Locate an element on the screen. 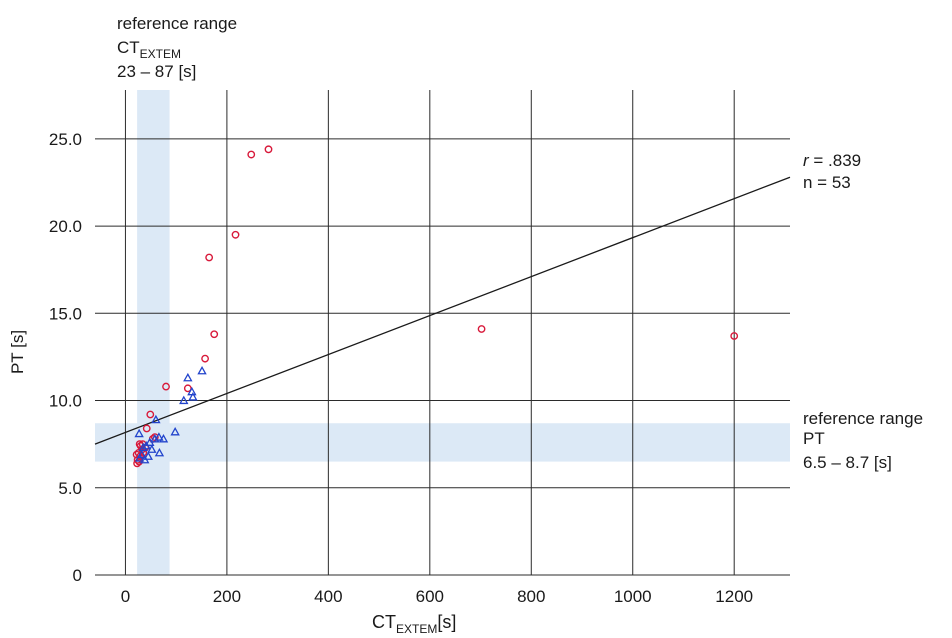 This screenshot has width=952, height=638. x-axis-label: CTEXTEM[s] is located at coordinates (414, 624).